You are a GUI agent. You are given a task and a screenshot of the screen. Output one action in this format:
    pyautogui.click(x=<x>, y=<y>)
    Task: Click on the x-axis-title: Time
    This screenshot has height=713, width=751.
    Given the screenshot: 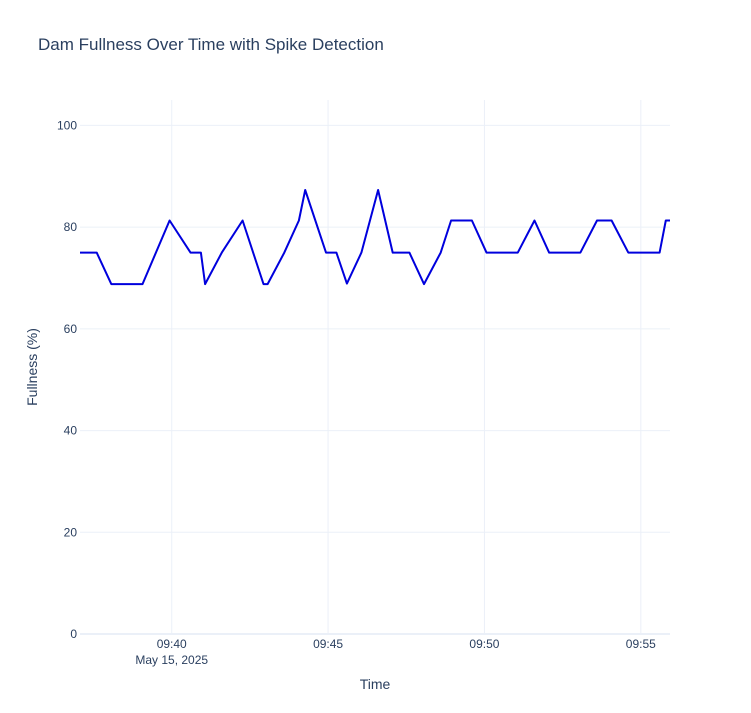 What is the action you would take?
    pyautogui.click(x=375, y=684)
    